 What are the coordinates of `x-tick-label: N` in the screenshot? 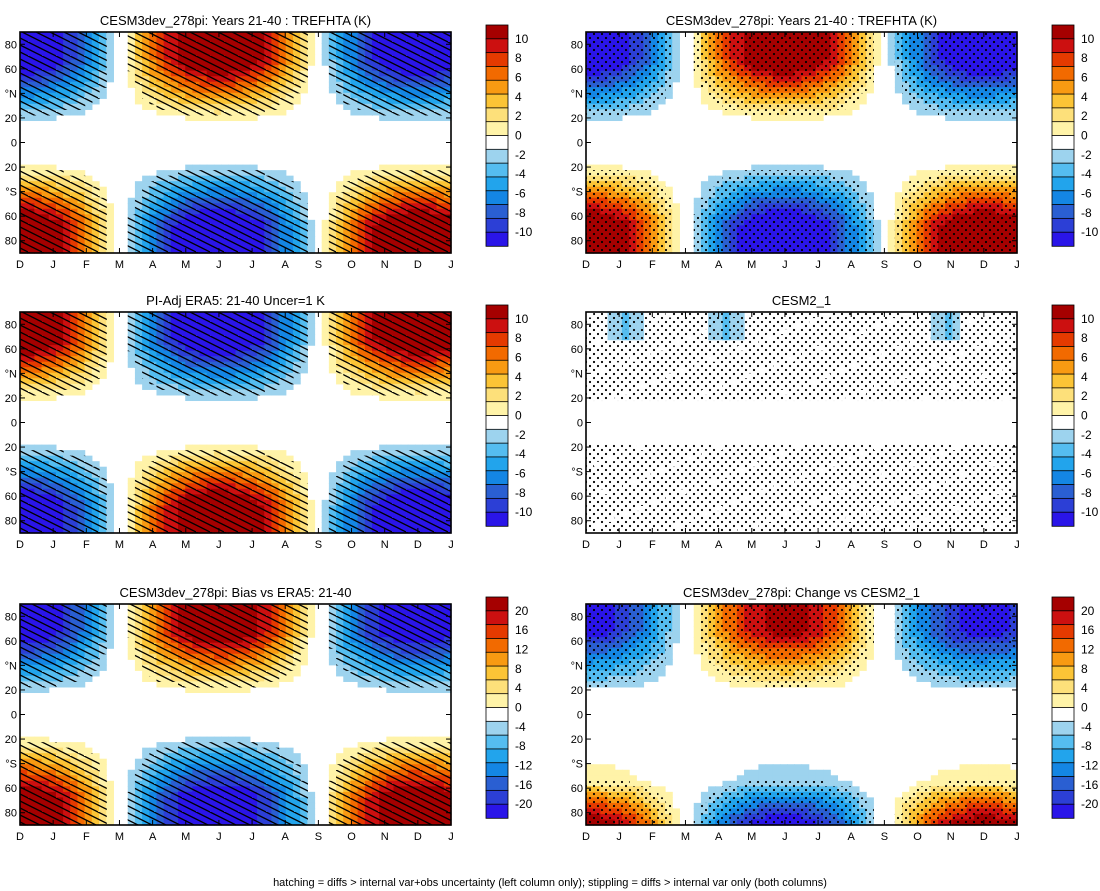 It's located at (951, 265).